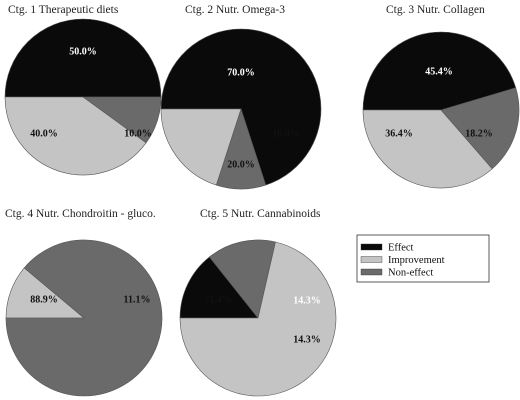 Image resolution: width=520 pixels, height=400 pixels. Describe the element at coordinates (80, 214) in the screenshot. I see `pie-title: Ctg. 4 Nutr. Chondroitin - gluco.` at that location.